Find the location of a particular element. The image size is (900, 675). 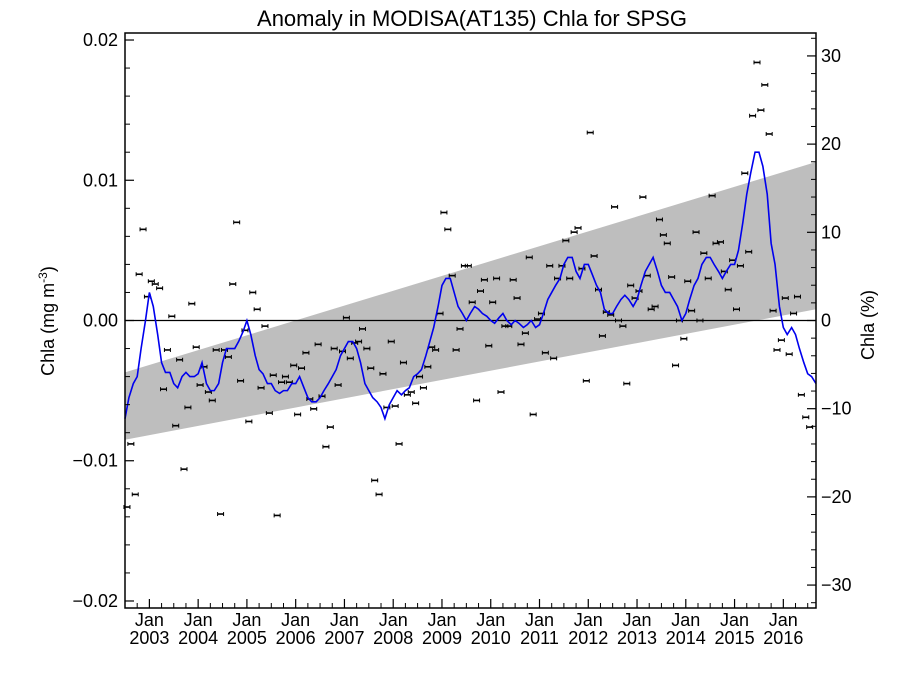

x-tick-year: 2008 is located at coordinates (393, 638).